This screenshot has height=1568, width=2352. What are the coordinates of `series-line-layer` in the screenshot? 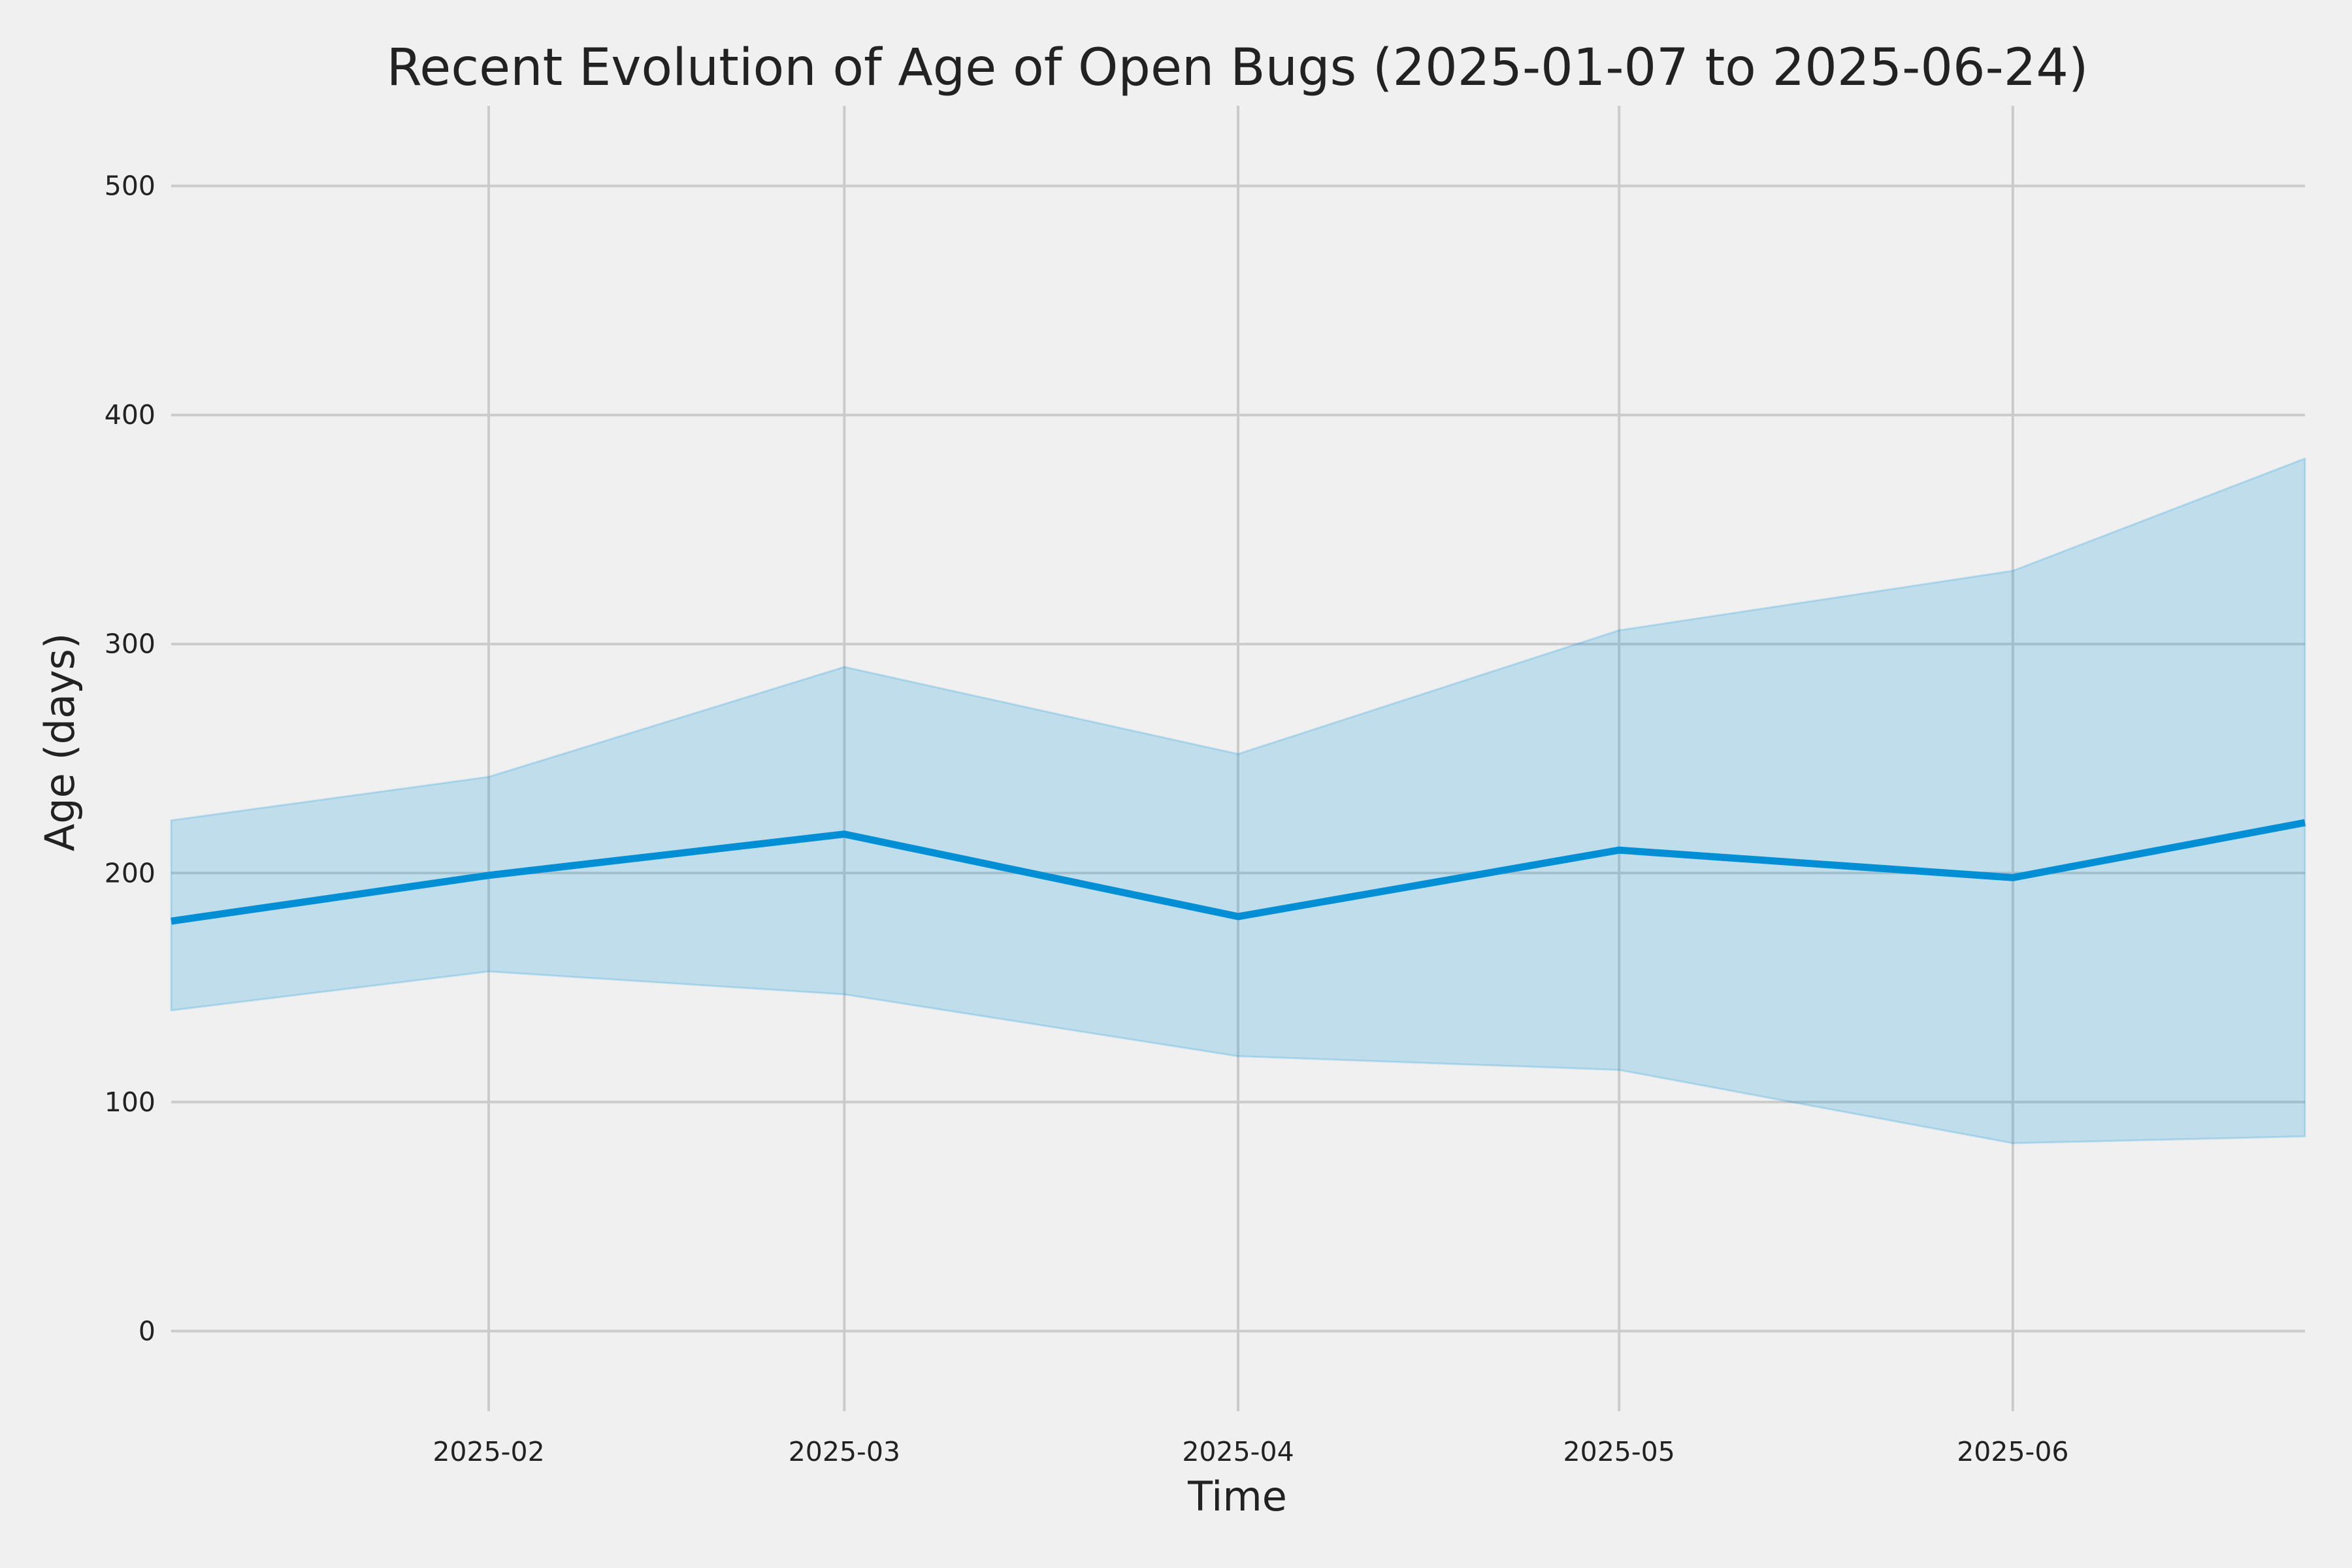 It's located at (1238, 872).